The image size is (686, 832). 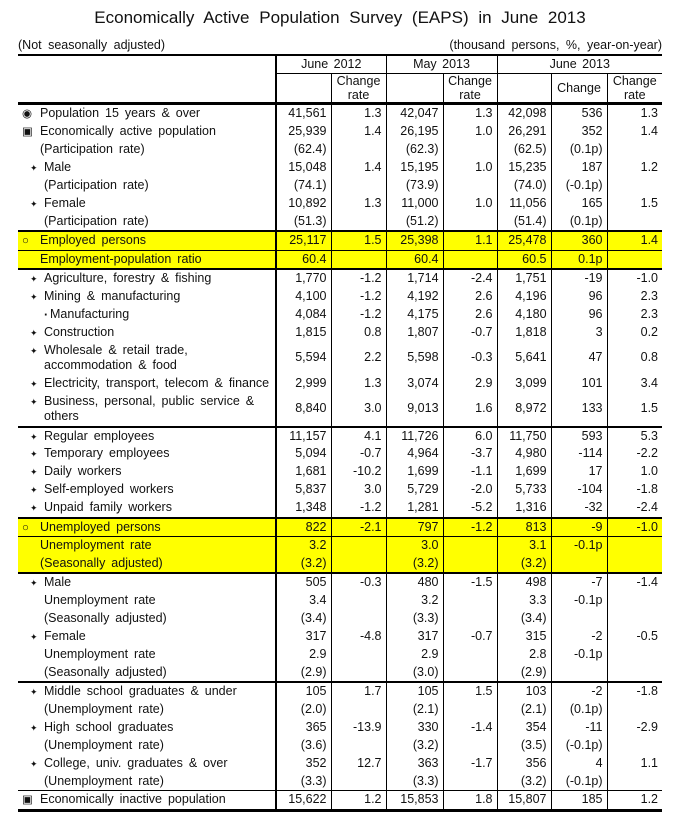 What do you see at coordinates (634, 167) in the screenshot?
I see `cell: 1.2` at bounding box center [634, 167].